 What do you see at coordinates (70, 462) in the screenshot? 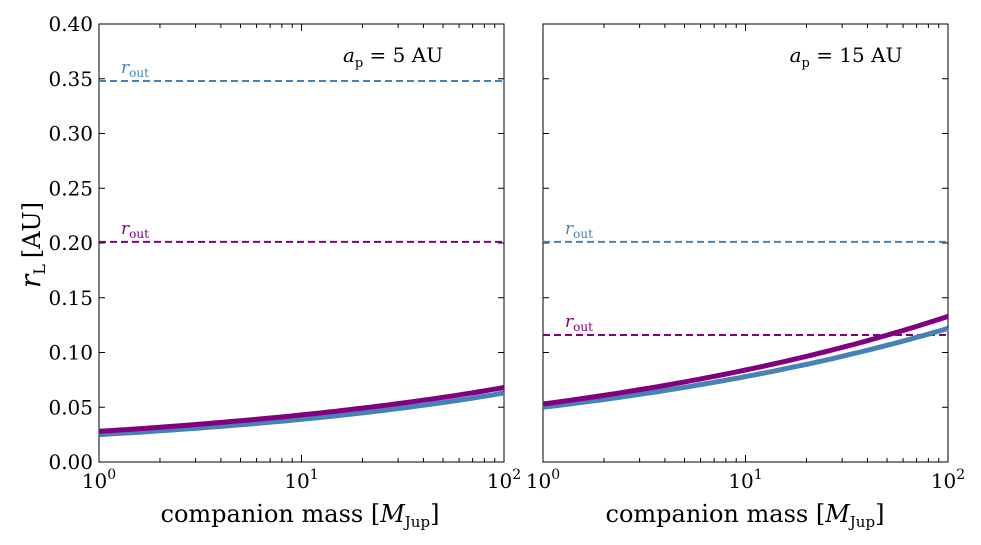
I see `y-tick-label: 0.00` at bounding box center [70, 462].